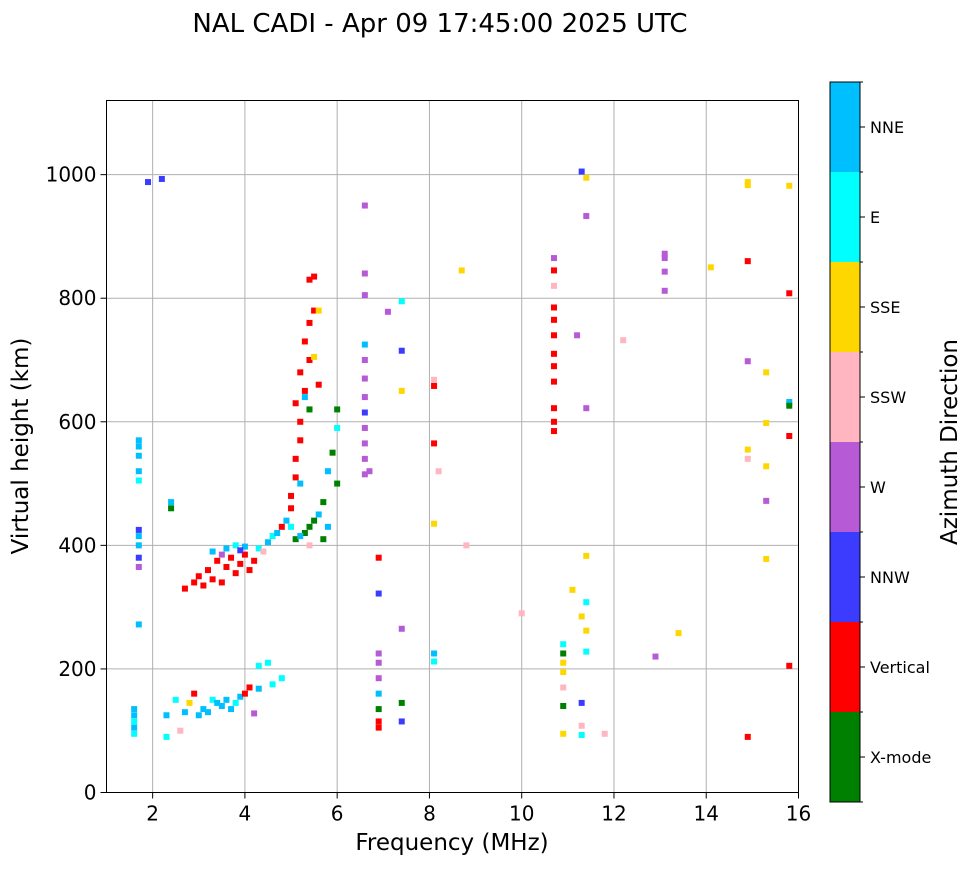 This screenshot has width=972, height=869. I want to click on y-axis-label: Virtual height (km), so click(21, 446).